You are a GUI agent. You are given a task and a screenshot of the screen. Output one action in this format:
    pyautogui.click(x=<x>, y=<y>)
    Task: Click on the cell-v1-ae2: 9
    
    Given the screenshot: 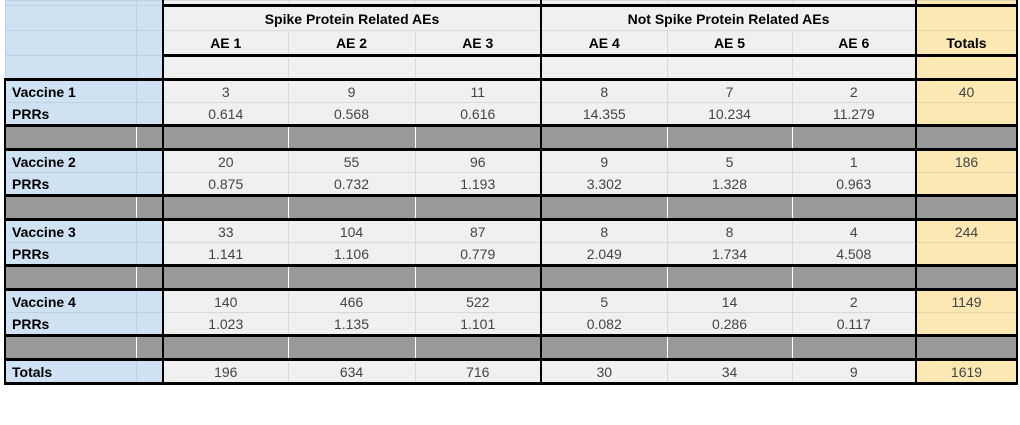 What is the action you would take?
    pyautogui.click(x=351, y=91)
    